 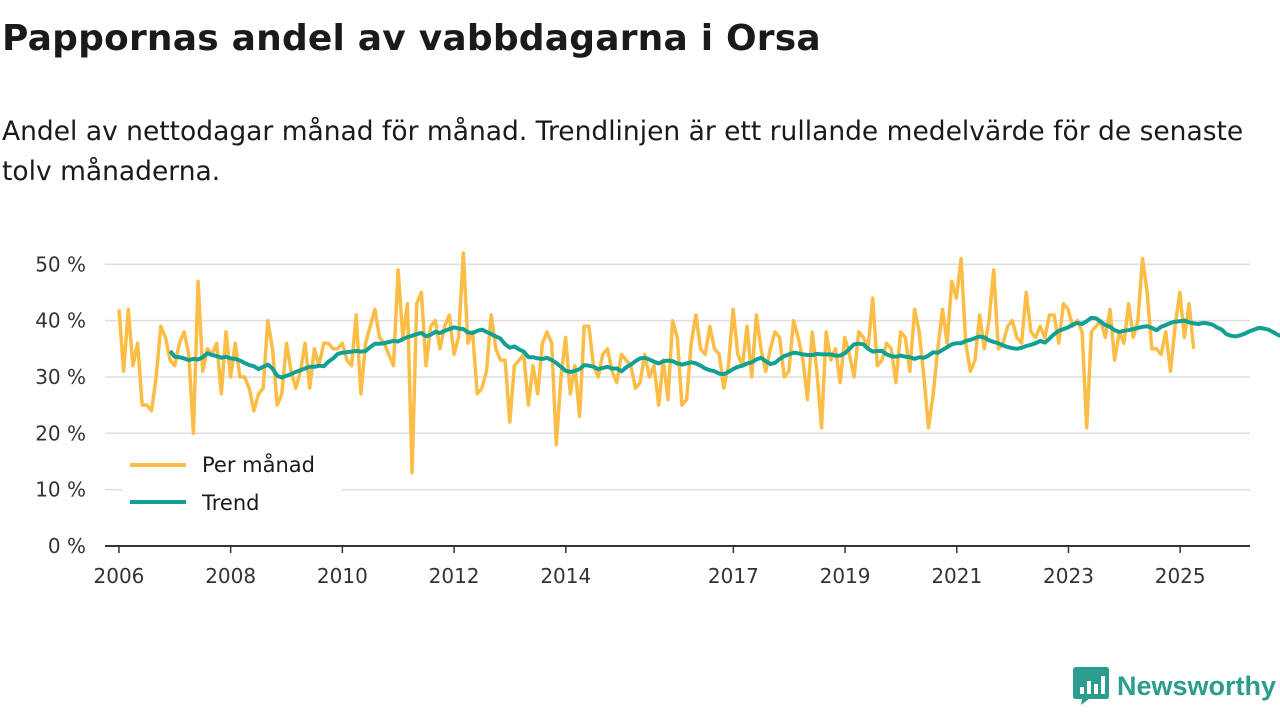 I want to click on x-tick-label: 2021, so click(x=956, y=576).